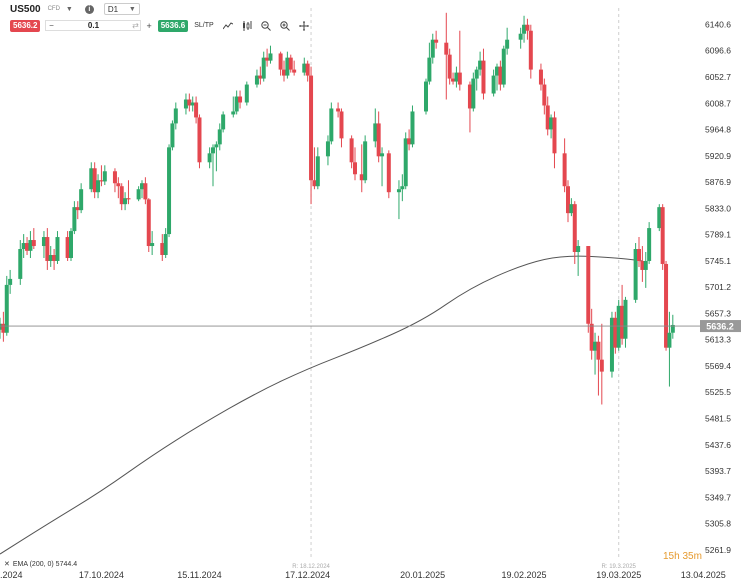  Describe the element at coordinates (718, 130) in the screenshot. I see `y-axis-tick-label: 5964.8` at that location.